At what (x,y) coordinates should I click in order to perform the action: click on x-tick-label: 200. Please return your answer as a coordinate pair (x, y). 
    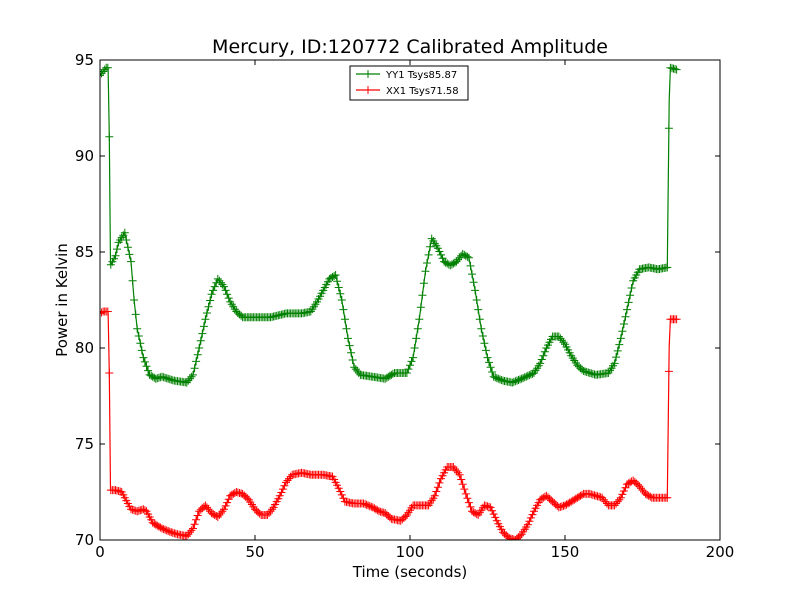
    Looking at the image, I should click on (720, 552).